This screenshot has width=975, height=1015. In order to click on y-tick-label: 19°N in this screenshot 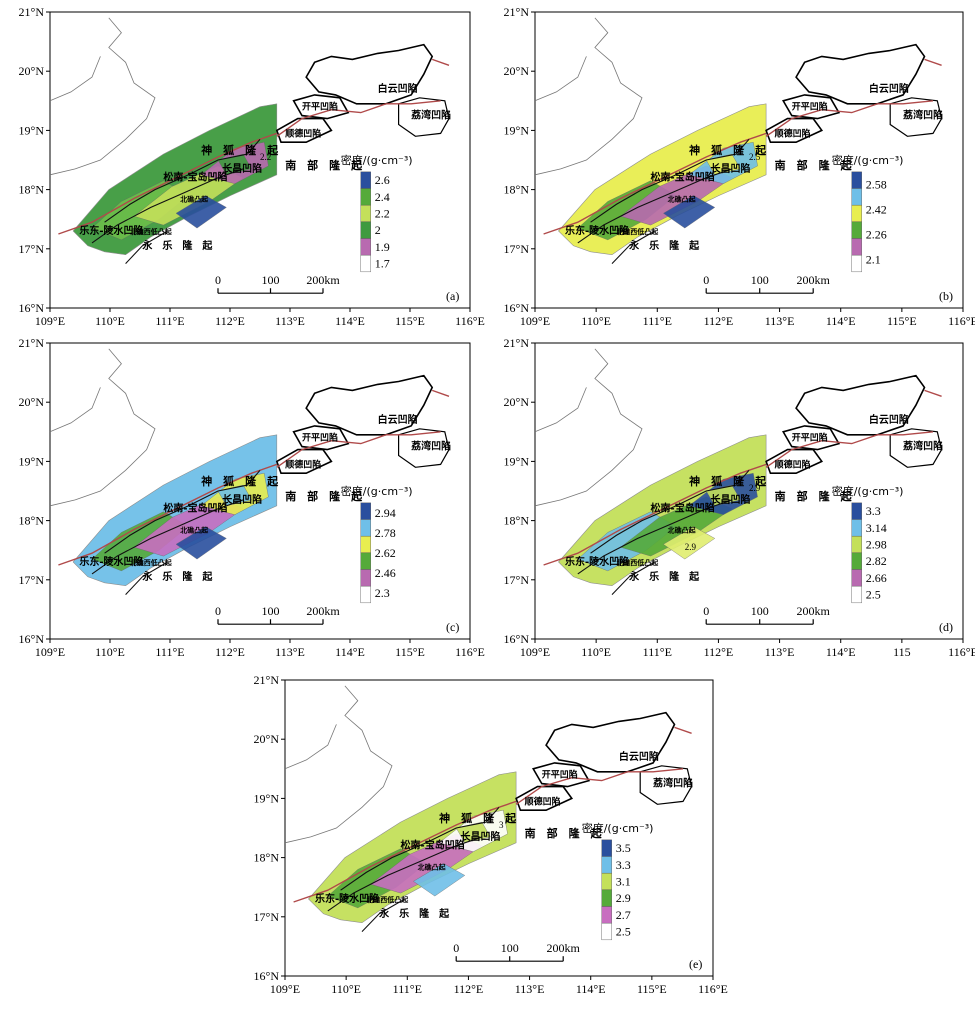, I will do `click(32, 130)`.